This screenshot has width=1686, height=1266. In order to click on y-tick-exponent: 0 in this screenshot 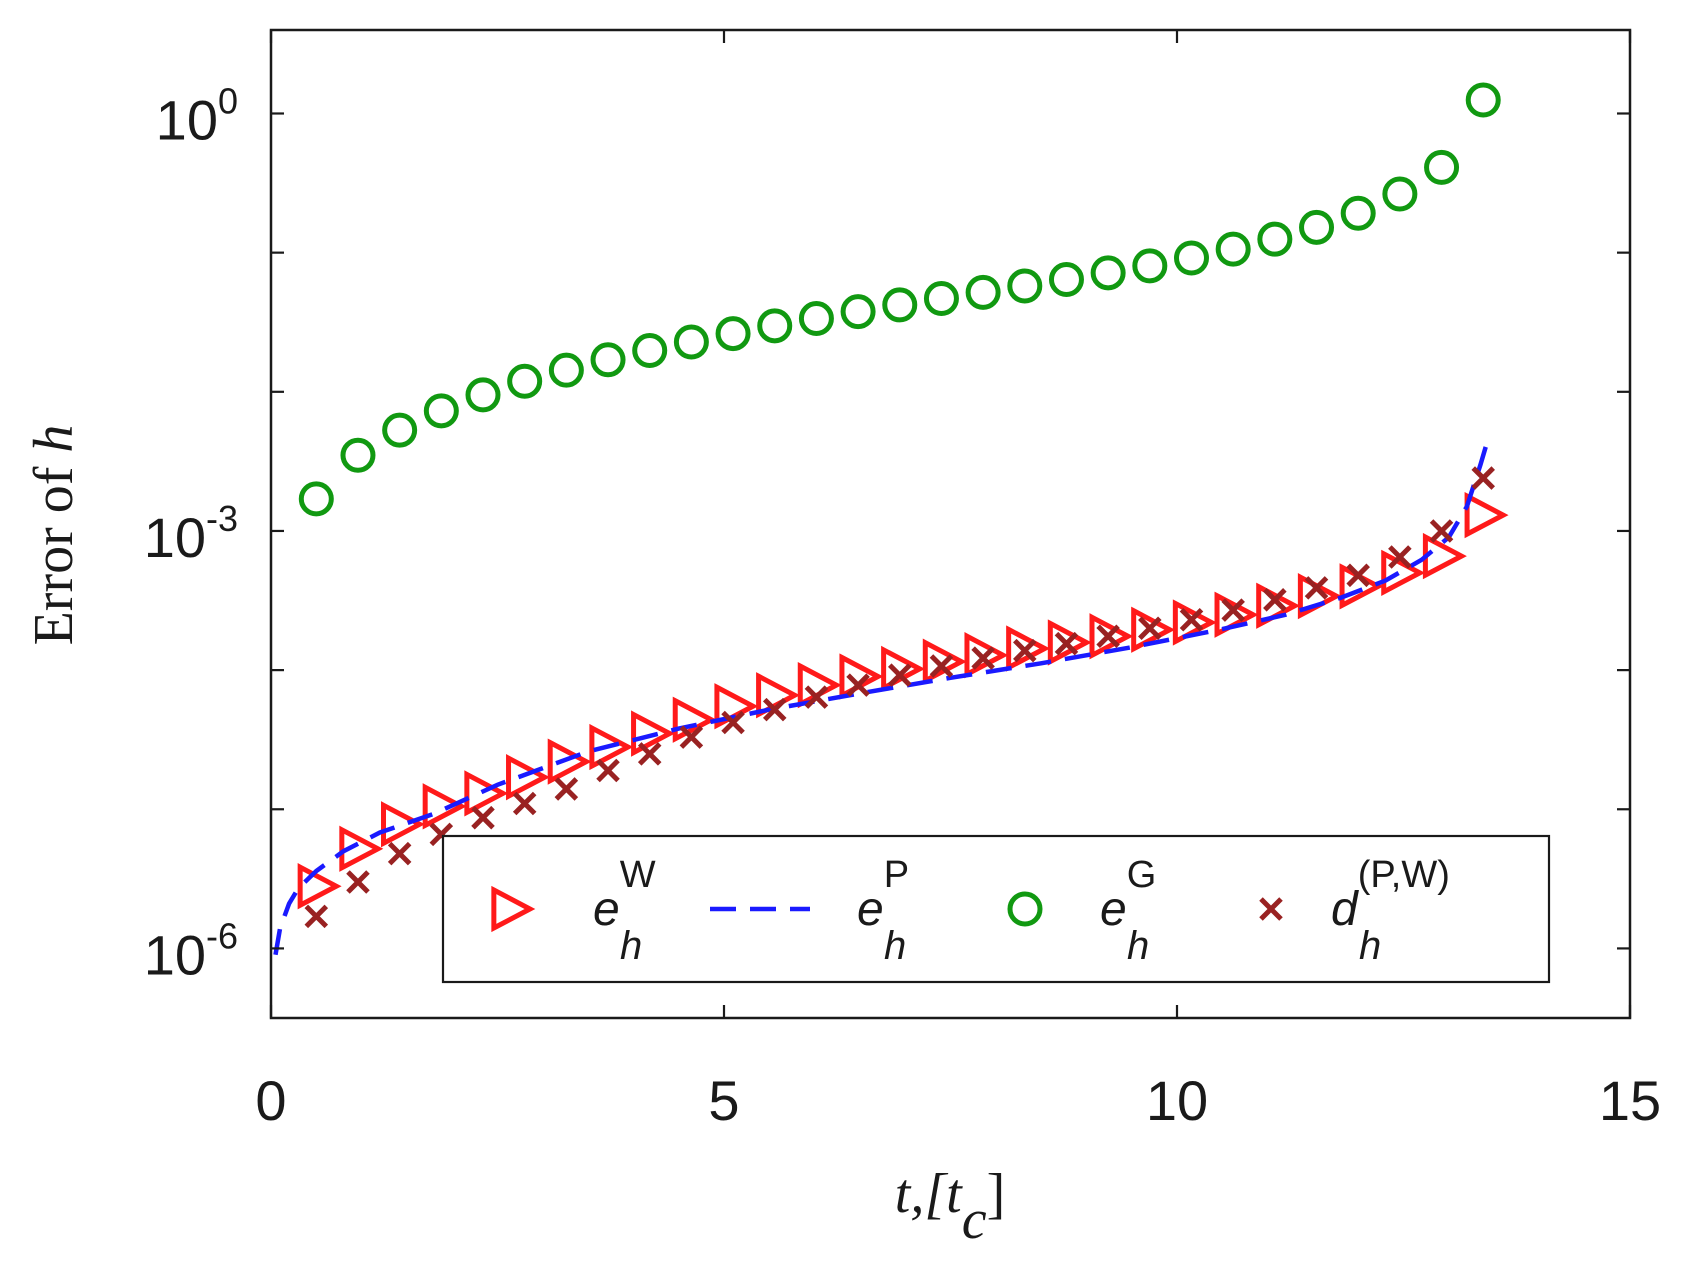, I will do `click(228, 100)`.